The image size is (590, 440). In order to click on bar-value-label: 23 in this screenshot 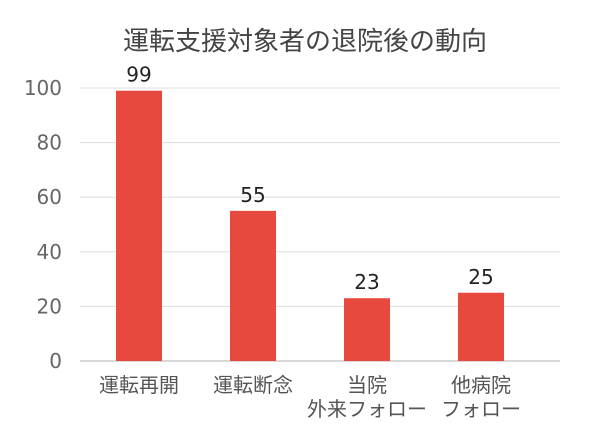, I will do `click(366, 282)`.